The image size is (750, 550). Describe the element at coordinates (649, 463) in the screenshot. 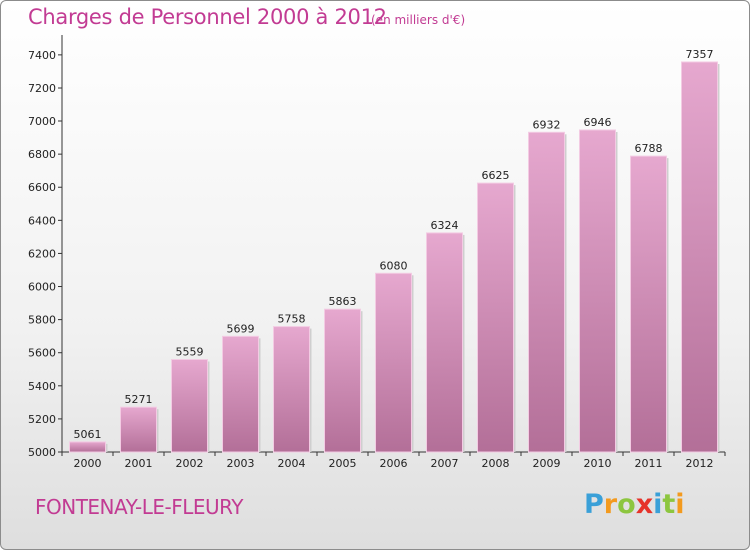

I see `x-tick-label: 2011` at that location.